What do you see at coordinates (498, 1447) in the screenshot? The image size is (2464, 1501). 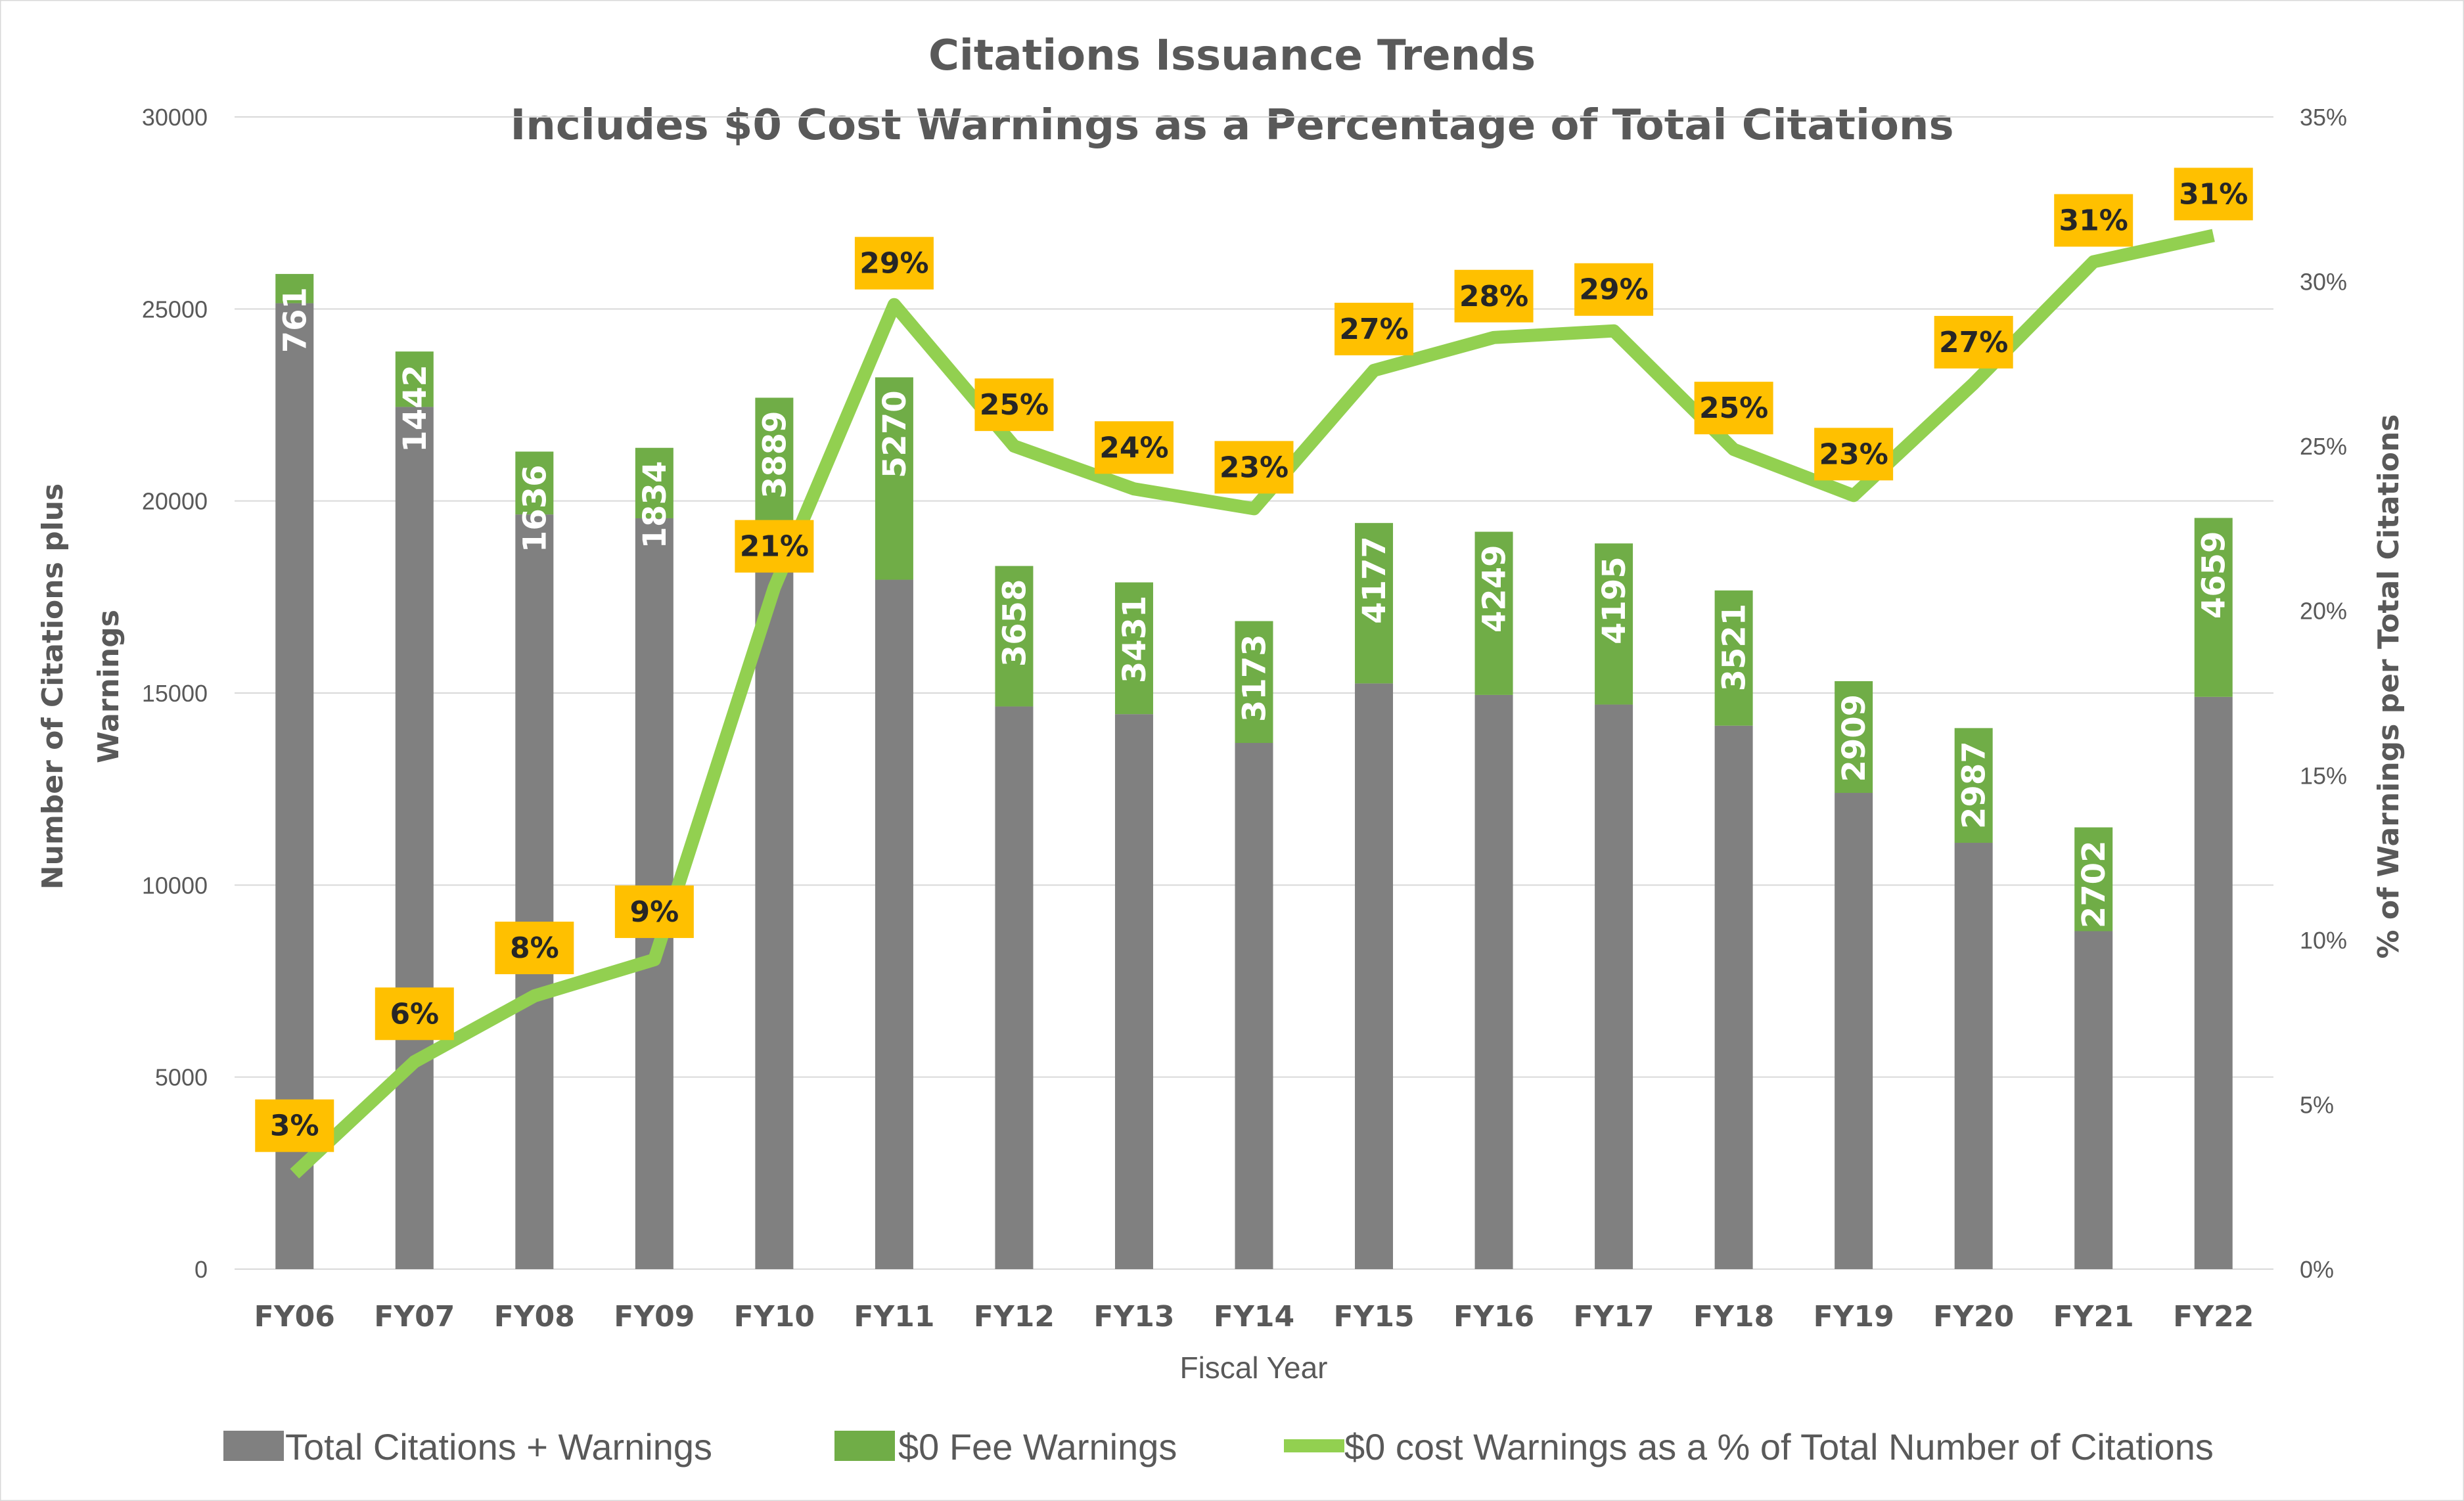 I see `legend-label-total: Total Citations + Warnings` at bounding box center [498, 1447].